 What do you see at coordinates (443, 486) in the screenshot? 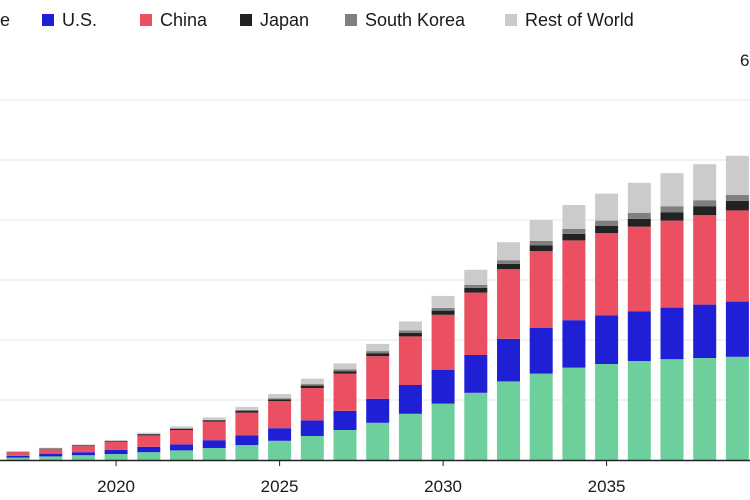
I see `x-tick-label: 2030` at bounding box center [443, 486].